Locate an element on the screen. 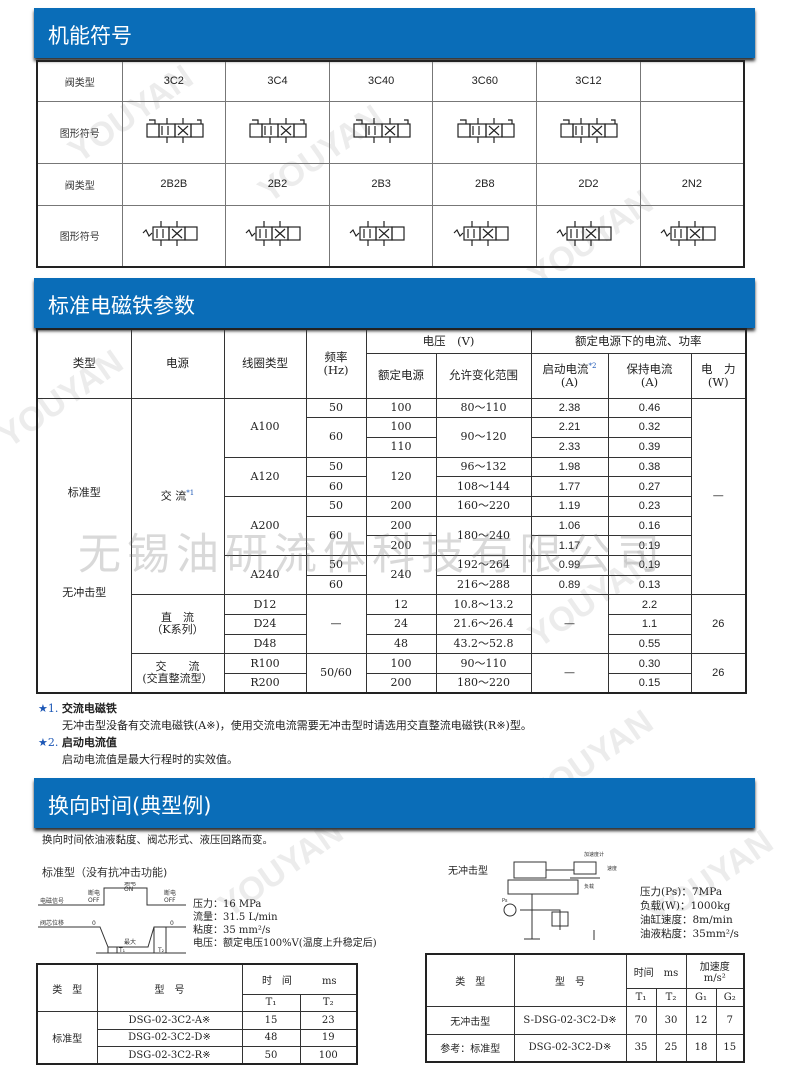 The height and width of the screenshot is (1077, 790). footnote-mark: *2 is located at coordinates (592, 366).